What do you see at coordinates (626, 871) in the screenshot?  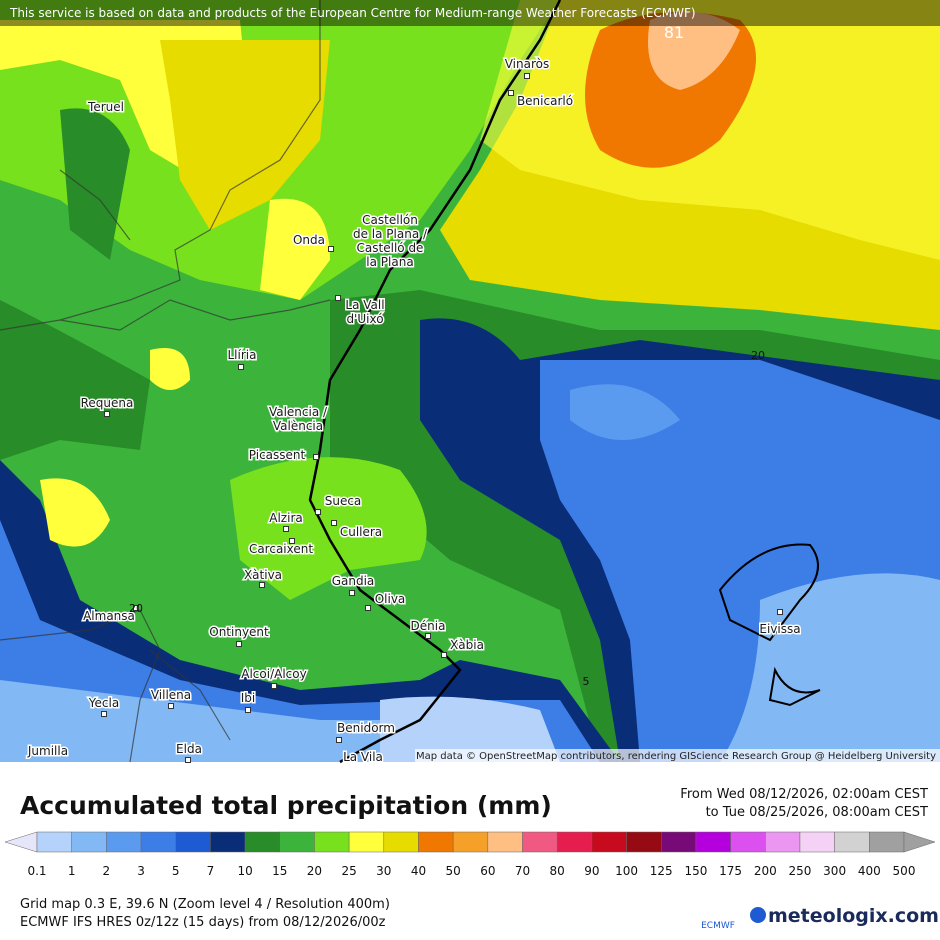 I see `scale-label: 100` at bounding box center [626, 871].